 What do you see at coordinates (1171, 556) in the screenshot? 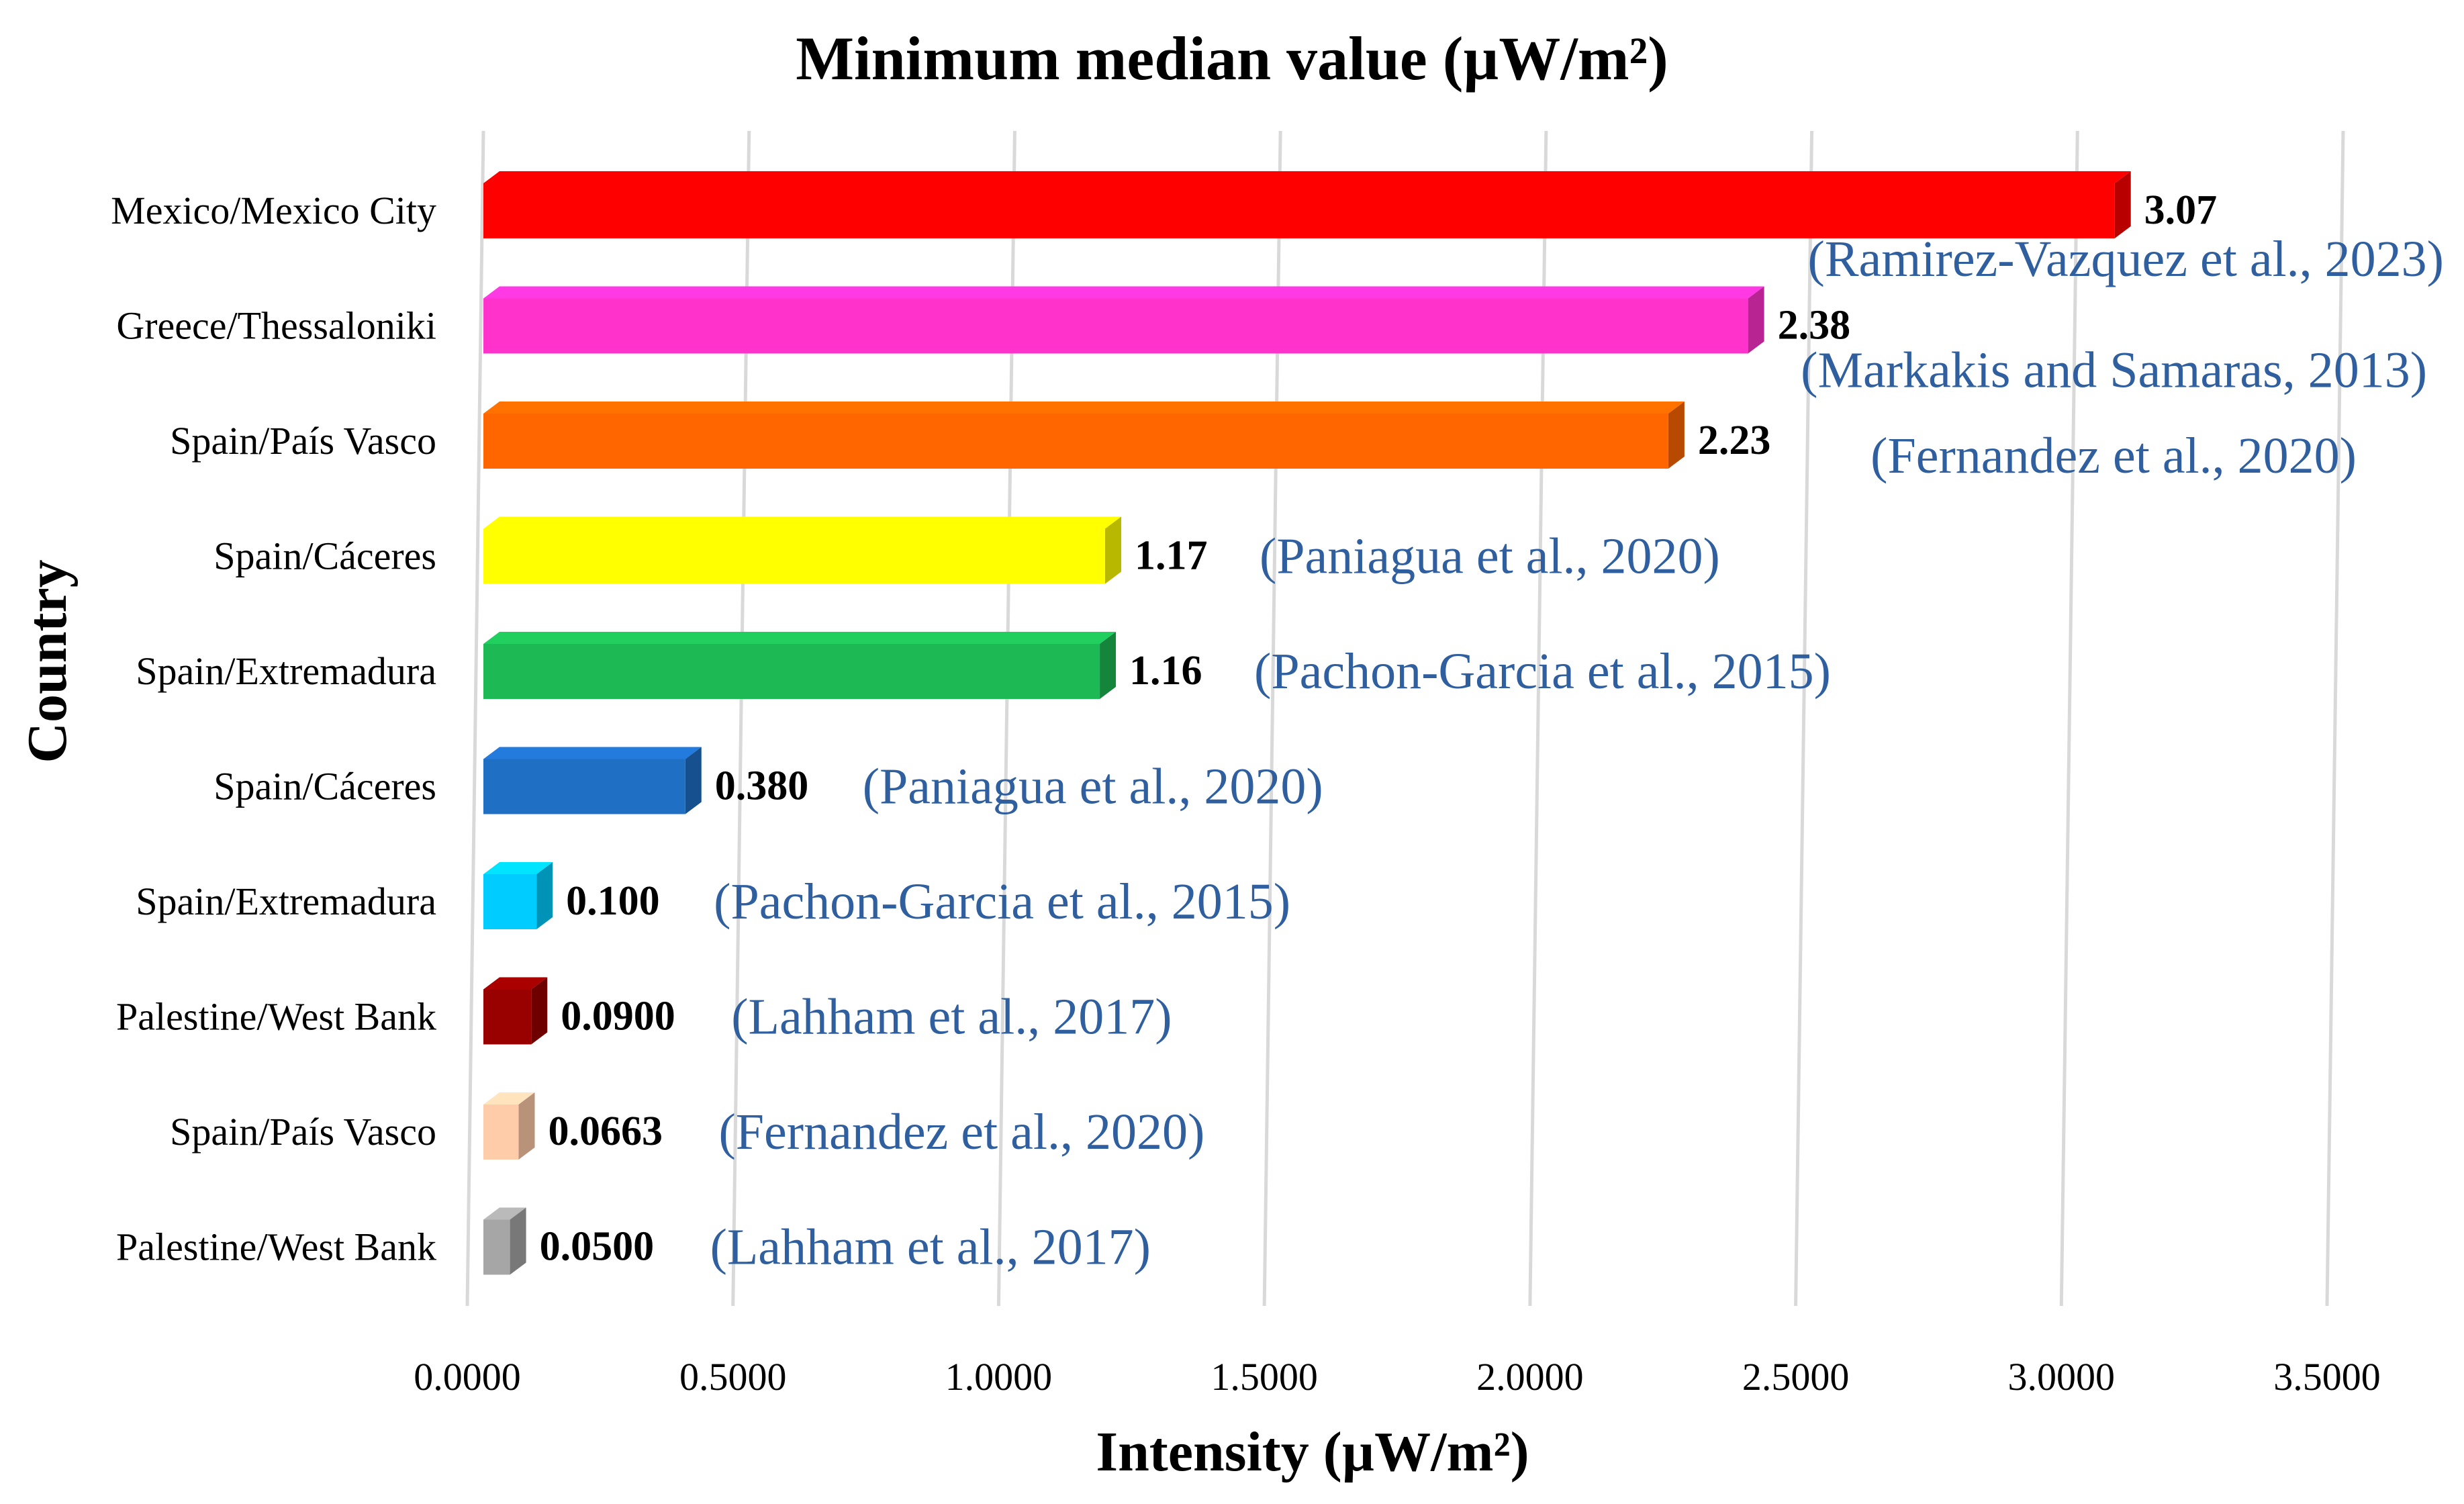
I see `bar-value-label: 1.17` at bounding box center [1171, 556].